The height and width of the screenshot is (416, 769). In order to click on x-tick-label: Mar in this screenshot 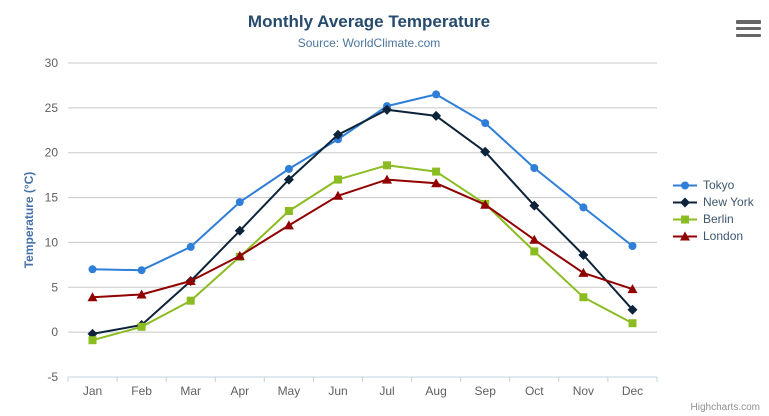, I will do `click(190, 391)`.